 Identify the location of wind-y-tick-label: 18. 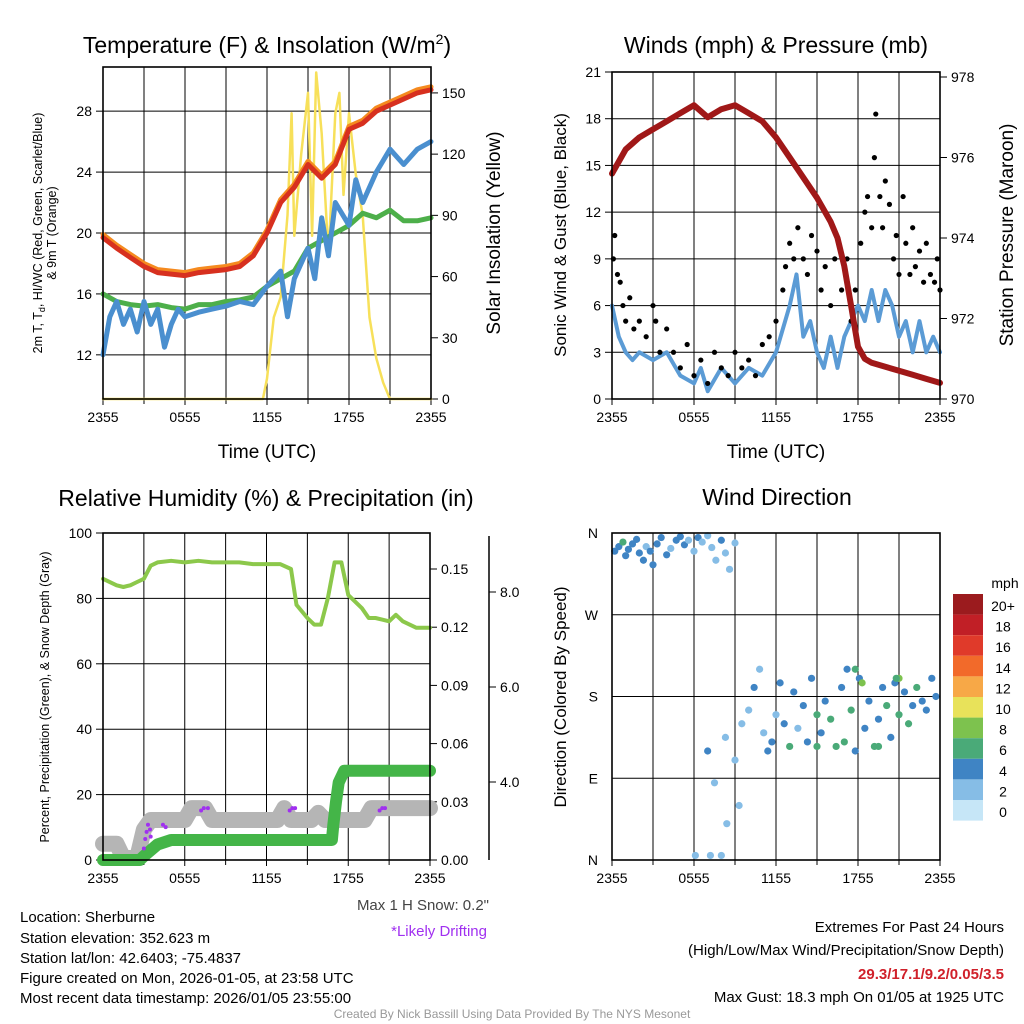
(593, 119).